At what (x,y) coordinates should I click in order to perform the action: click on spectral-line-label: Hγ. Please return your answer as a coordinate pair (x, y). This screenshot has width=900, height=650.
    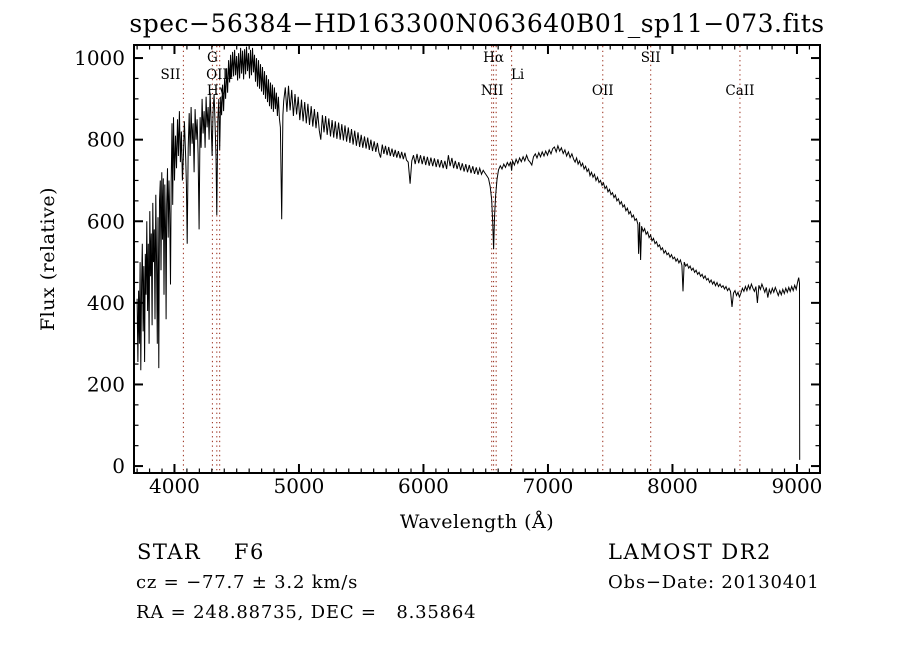
    Looking at the image, I should click on (217, 91).